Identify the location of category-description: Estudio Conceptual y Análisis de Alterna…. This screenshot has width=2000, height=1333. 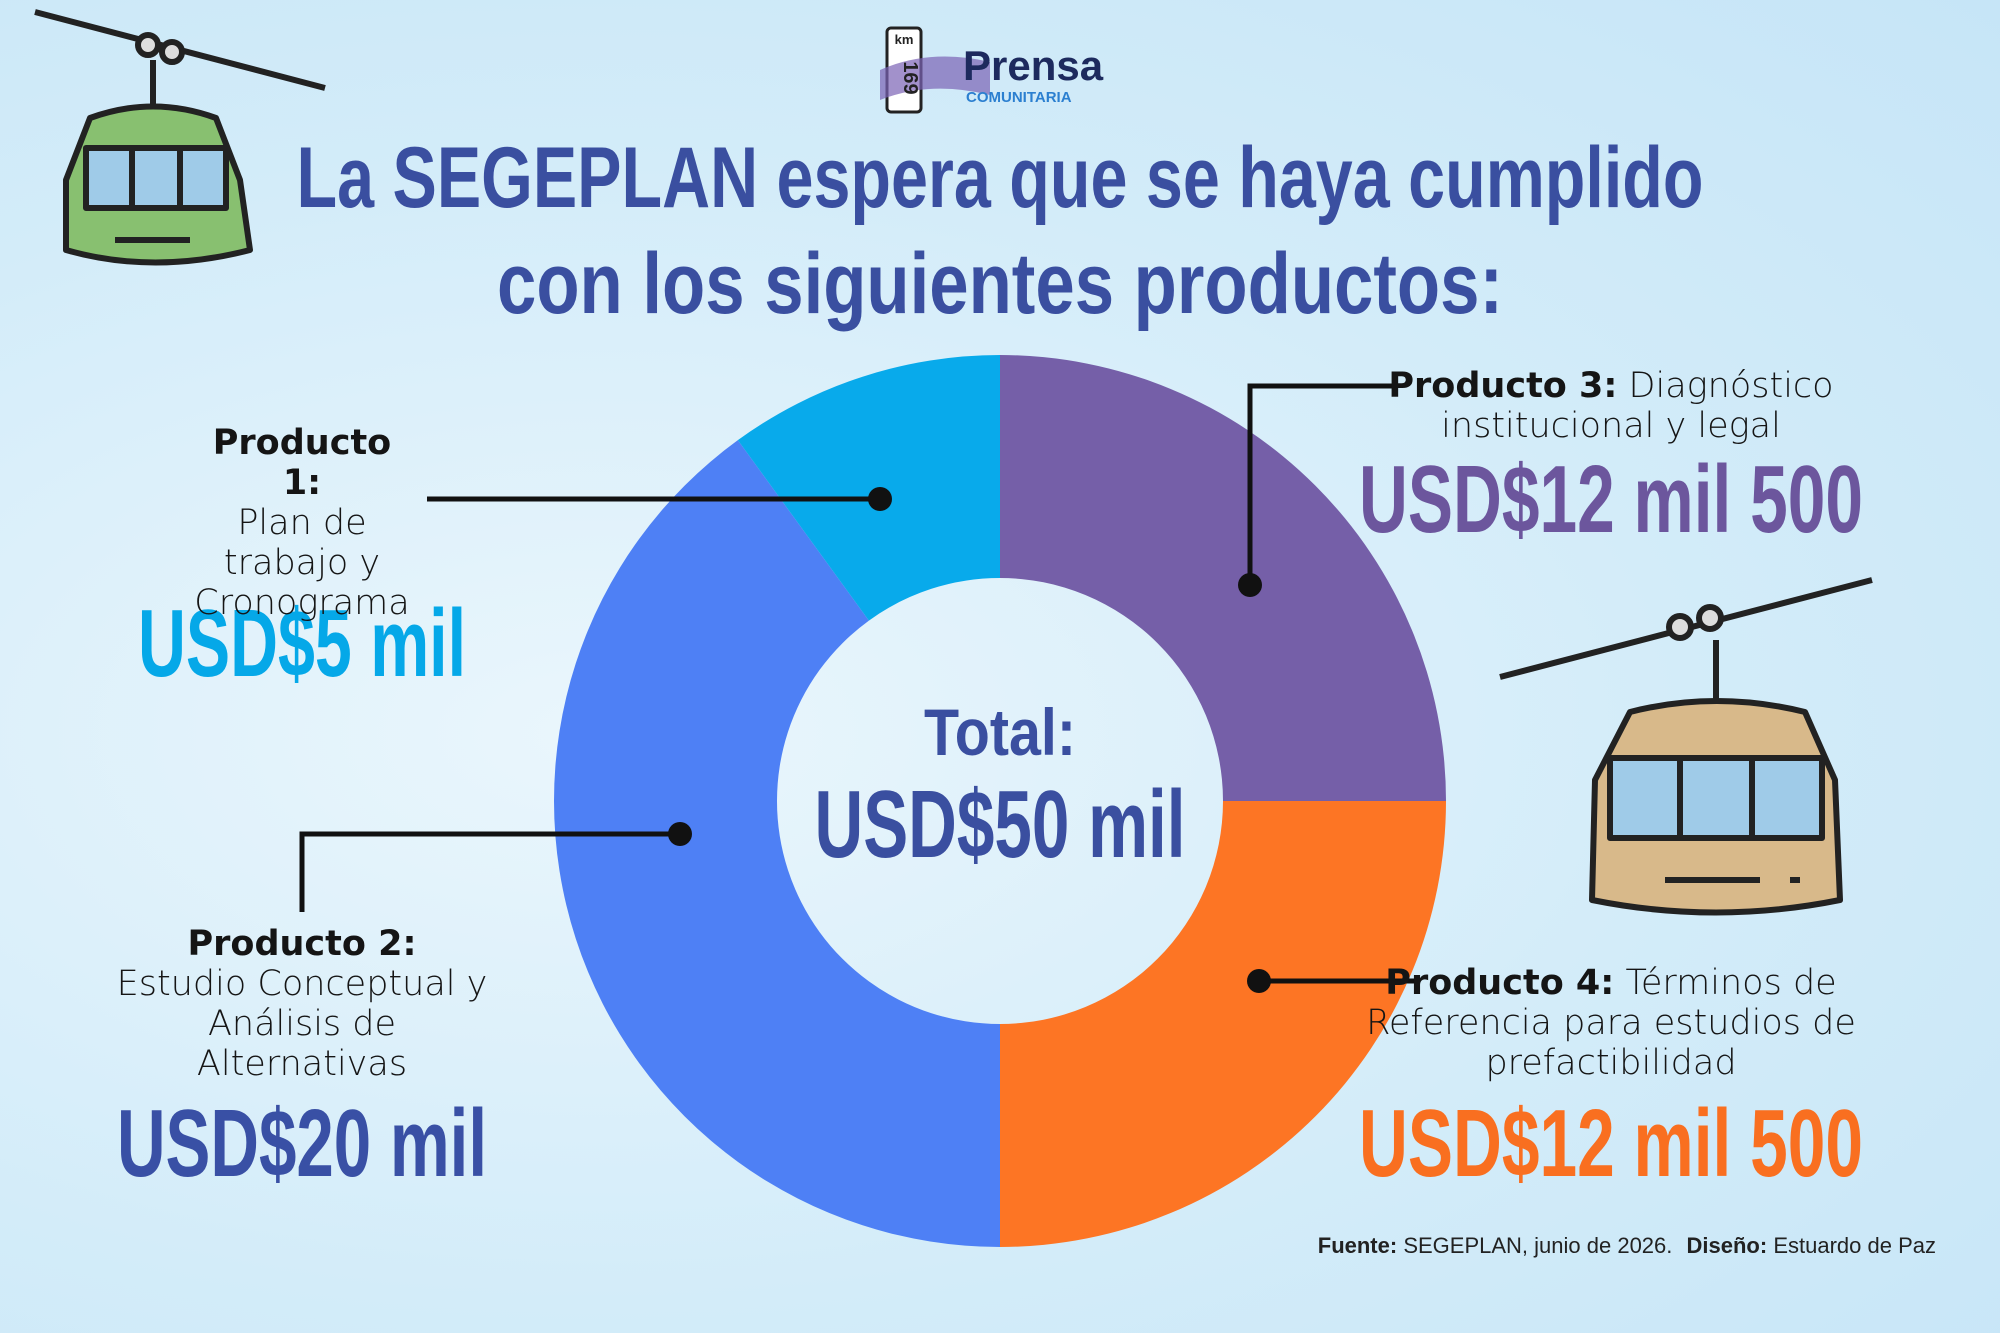
(302, 1024).